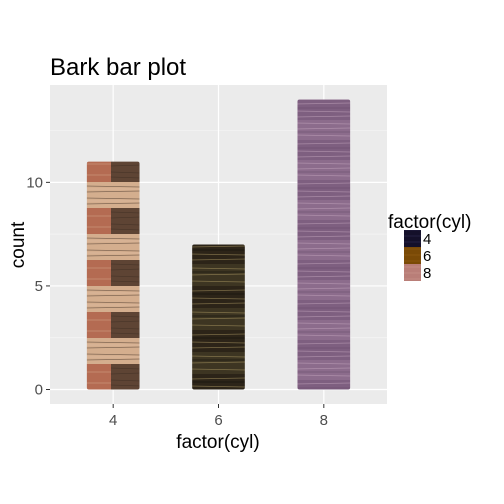 This screenshot has height=504, width=504. What do you see at coordinates (113, 420) in the screenshot?
I see `x-tick-label: 4` at bounding box center [113, 420].